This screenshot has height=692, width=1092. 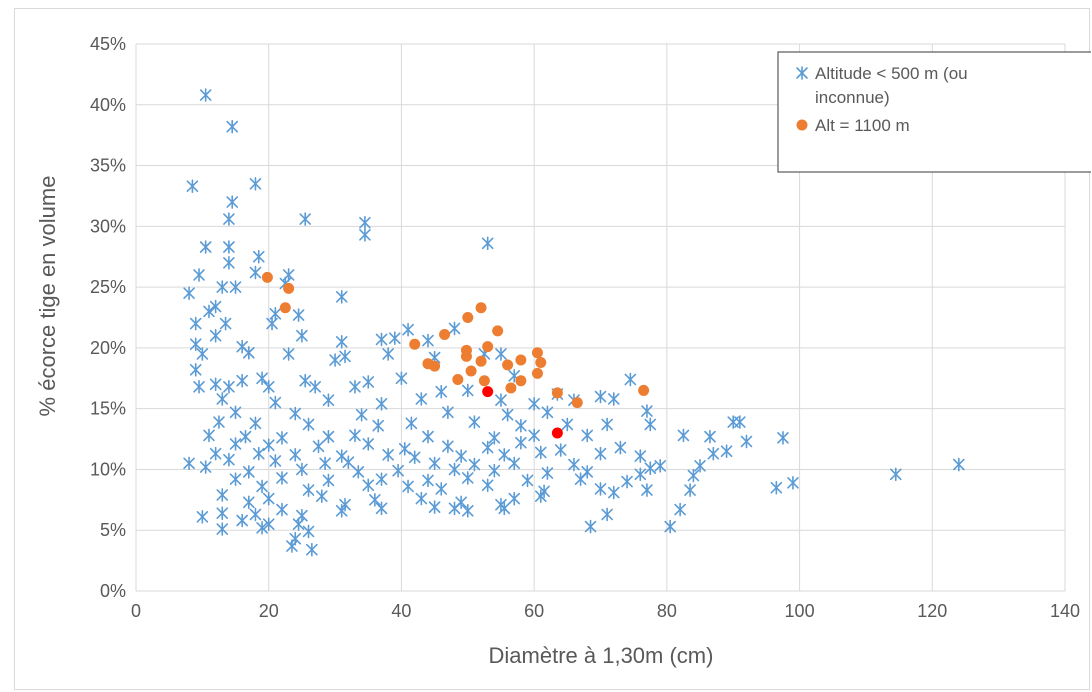 What do you see at coordinates (802, 125) in the screenshot?
I see `legend-marker` at bounding box center [802, 125].